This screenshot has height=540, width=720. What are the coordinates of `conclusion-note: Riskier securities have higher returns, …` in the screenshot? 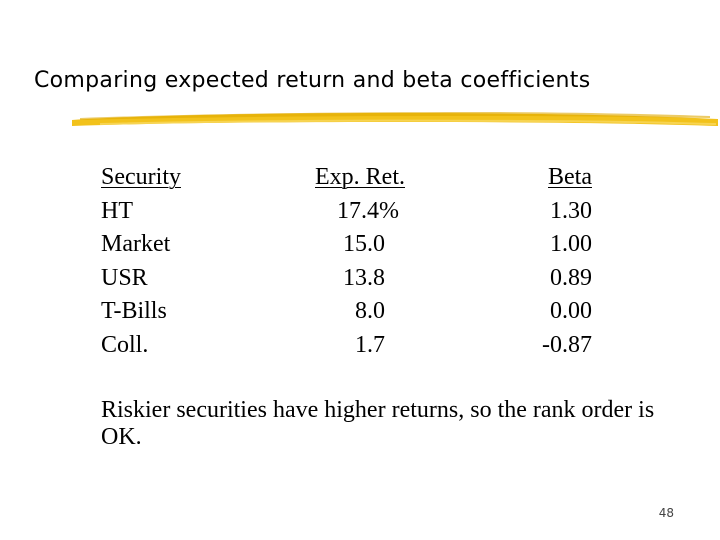 It's located at (378, 423).